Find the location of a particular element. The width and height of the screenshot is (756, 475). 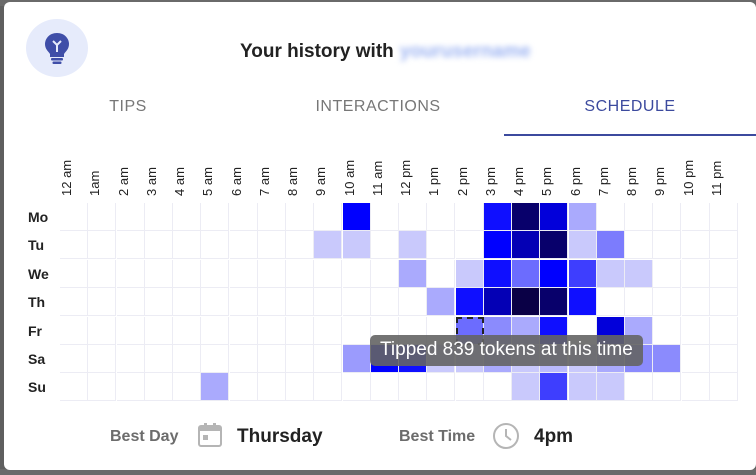

tab-tips: TIPS is located at coordinates (128, 106).